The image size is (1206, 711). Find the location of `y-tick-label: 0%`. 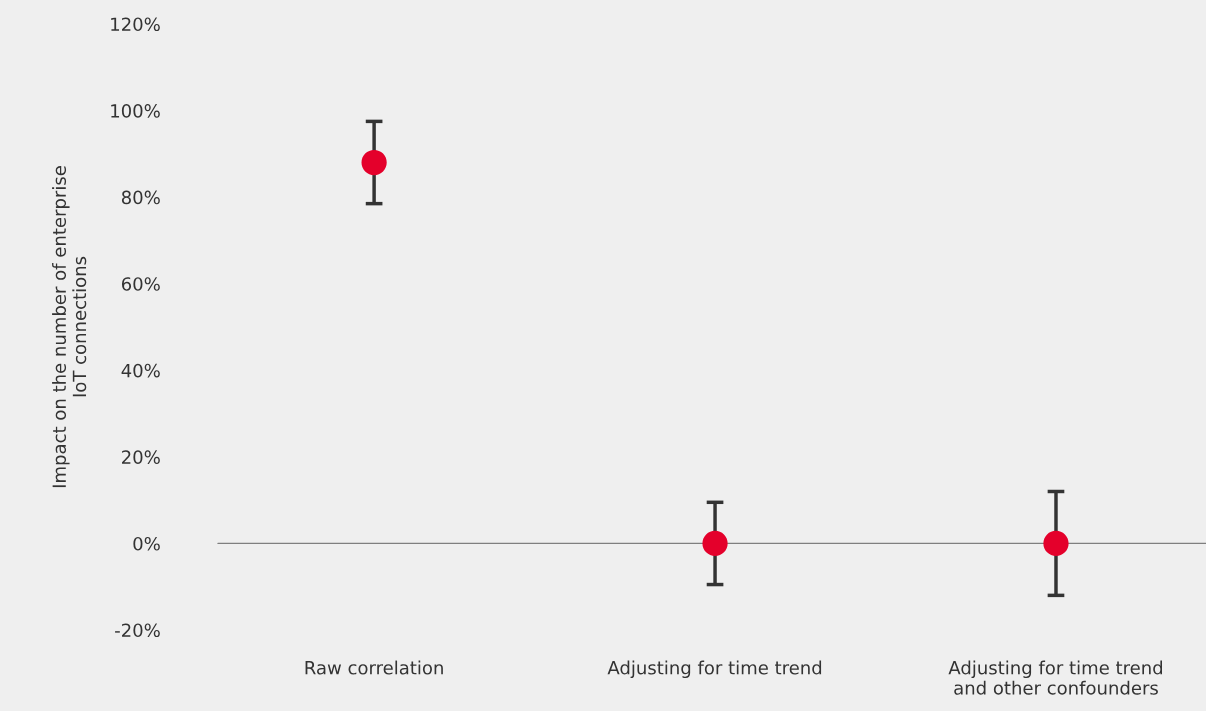

y-tick-label: 0% is located at coordinates (146, 543).